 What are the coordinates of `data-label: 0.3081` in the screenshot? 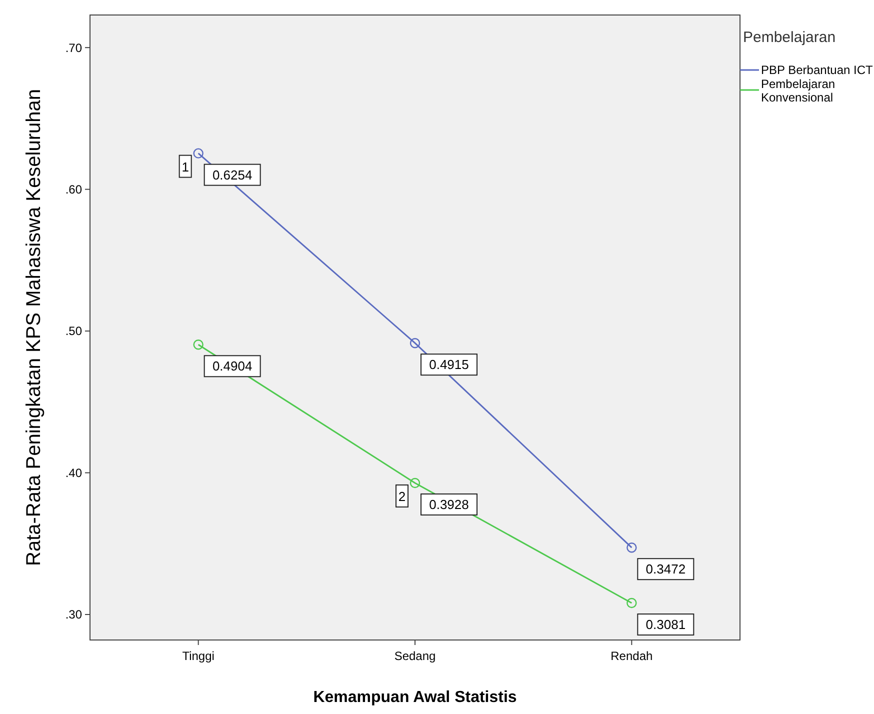 It's located at (666, 624).